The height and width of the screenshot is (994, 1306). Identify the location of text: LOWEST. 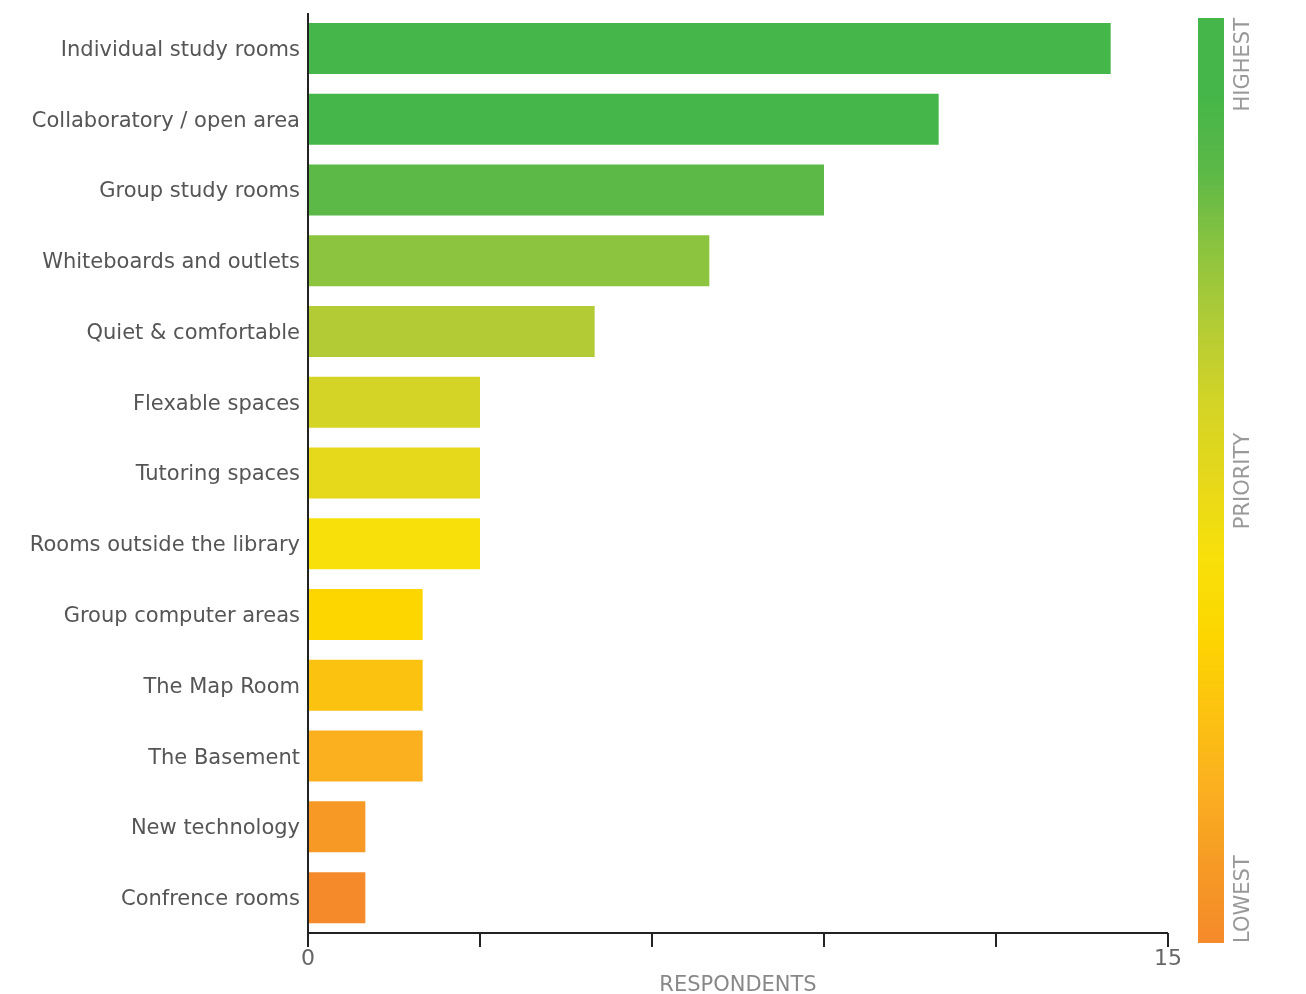
(1242, 899).